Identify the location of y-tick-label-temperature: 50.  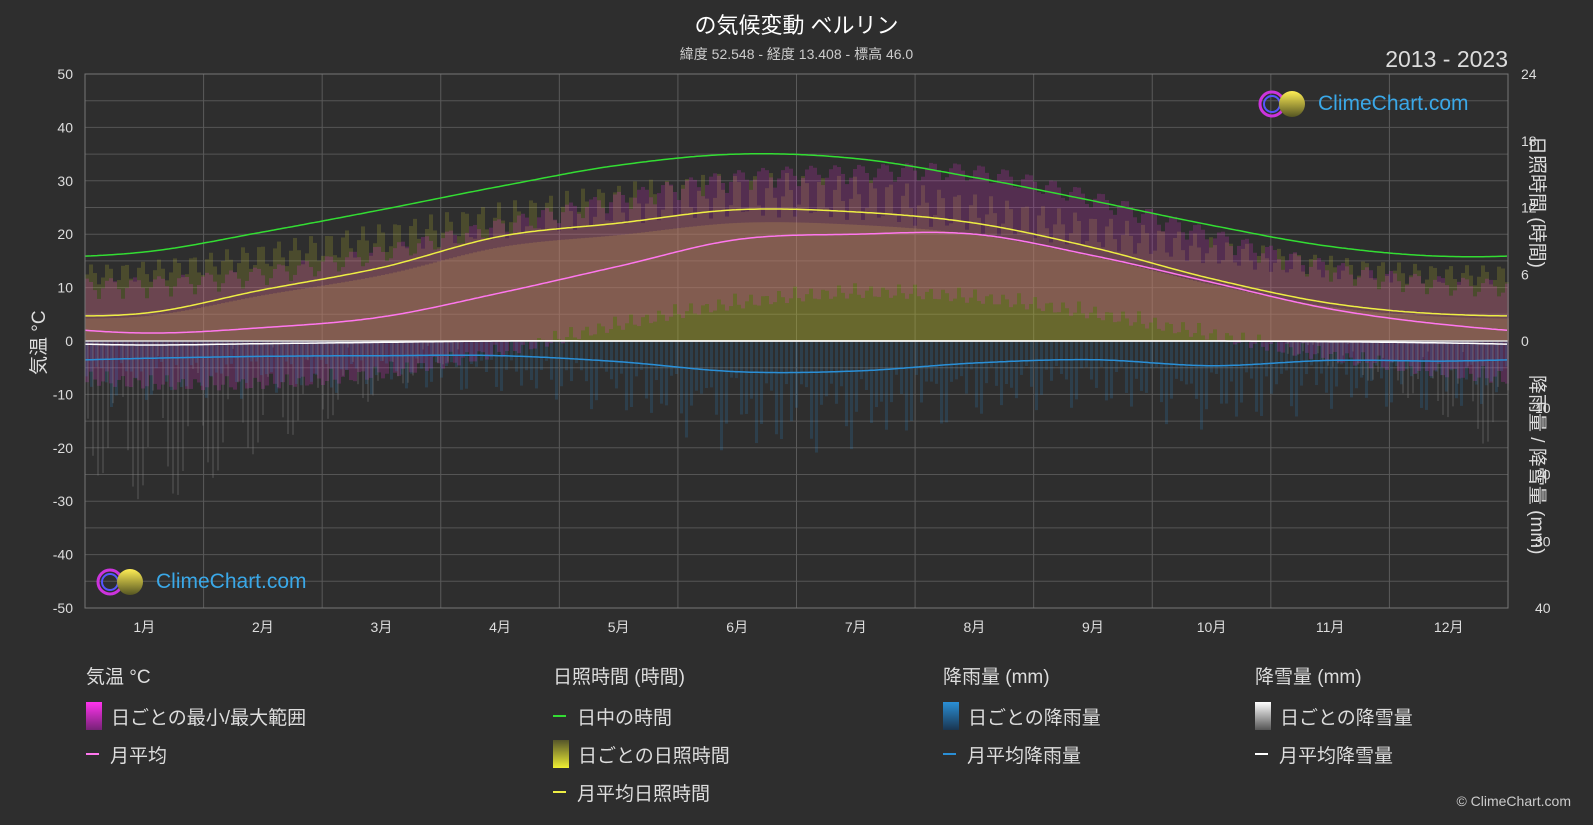
(65, 74).